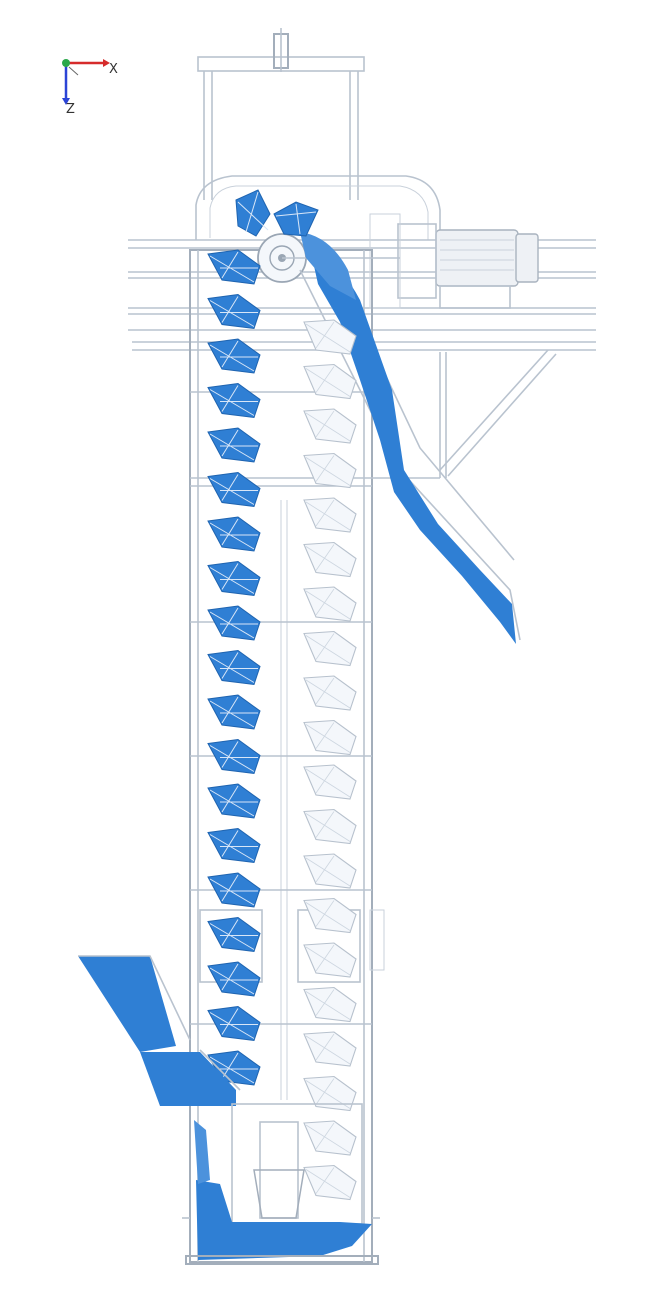 Image resolution: width=662 pixels, height=1316 pixels. Describe the element at coordinates (410, 438) in the screenshot. I see `discharge-chute` at that location.